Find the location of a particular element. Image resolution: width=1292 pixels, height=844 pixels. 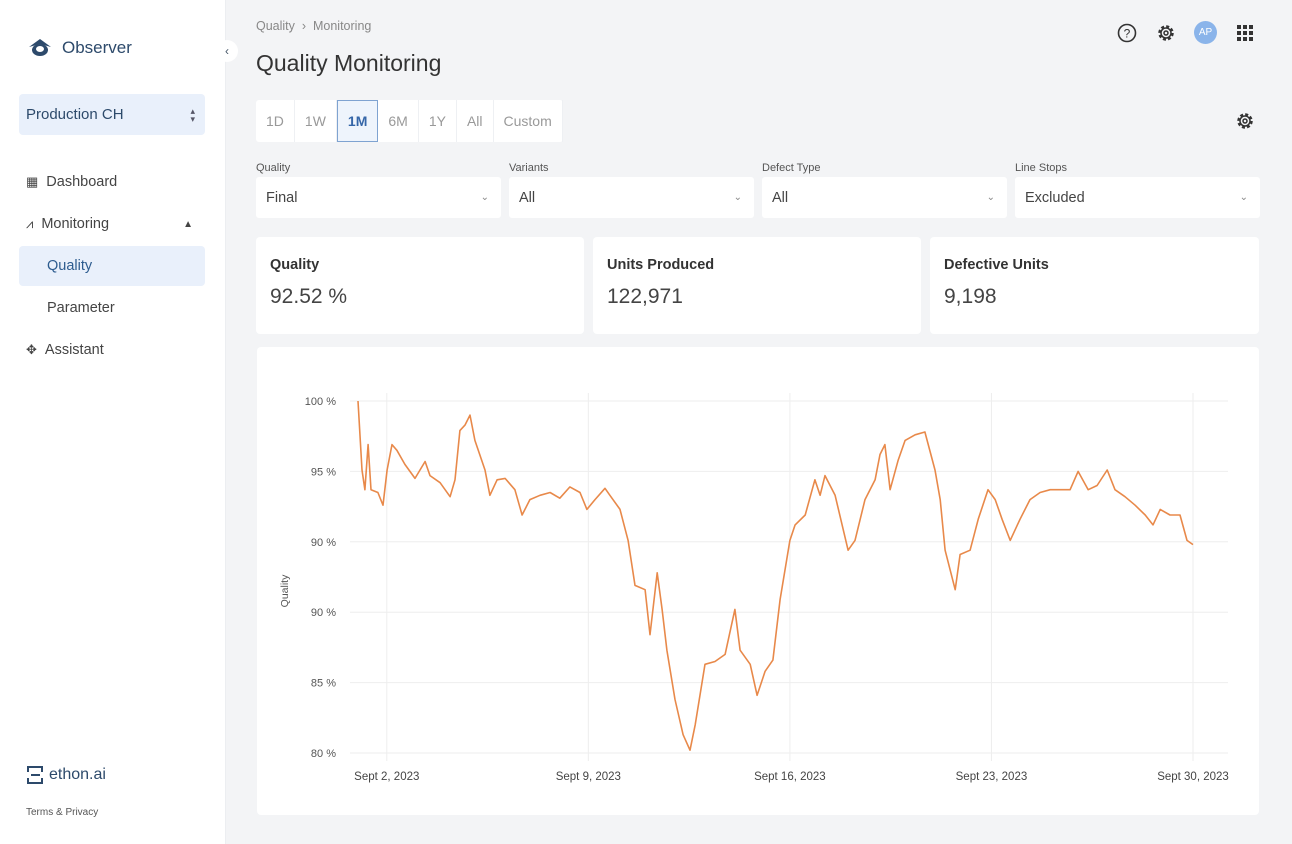

grid-icon: ▦ is located at coordinates (32, 181).